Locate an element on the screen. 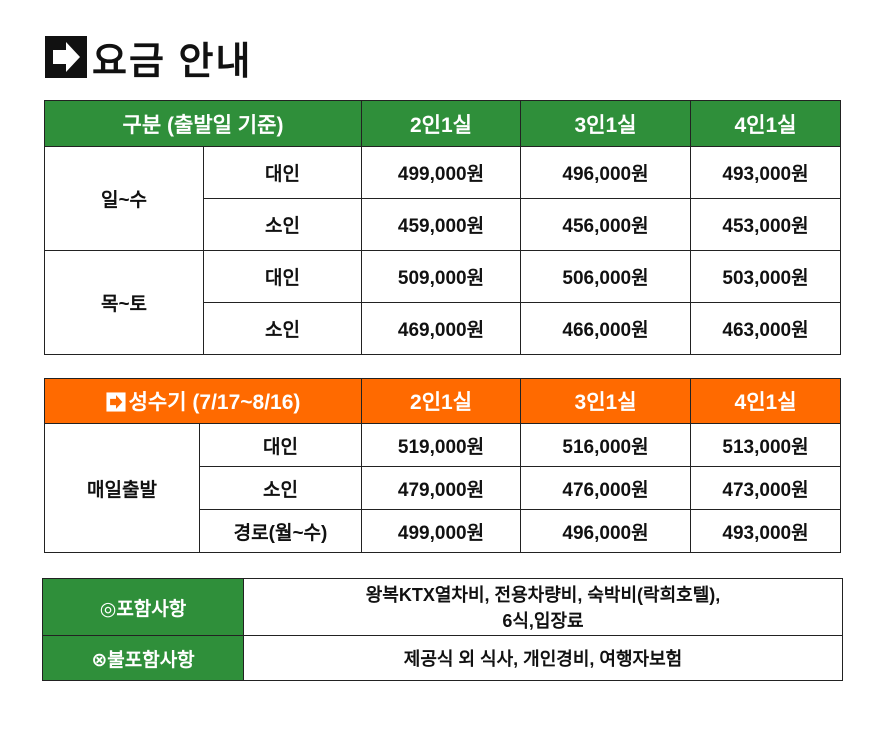 The height and width of the screenshot is (741, 875). info-row: ⊗불포함사항 제공식 외 식사, 개인경비, 여행자보험 is located at coordinates (442, 658).